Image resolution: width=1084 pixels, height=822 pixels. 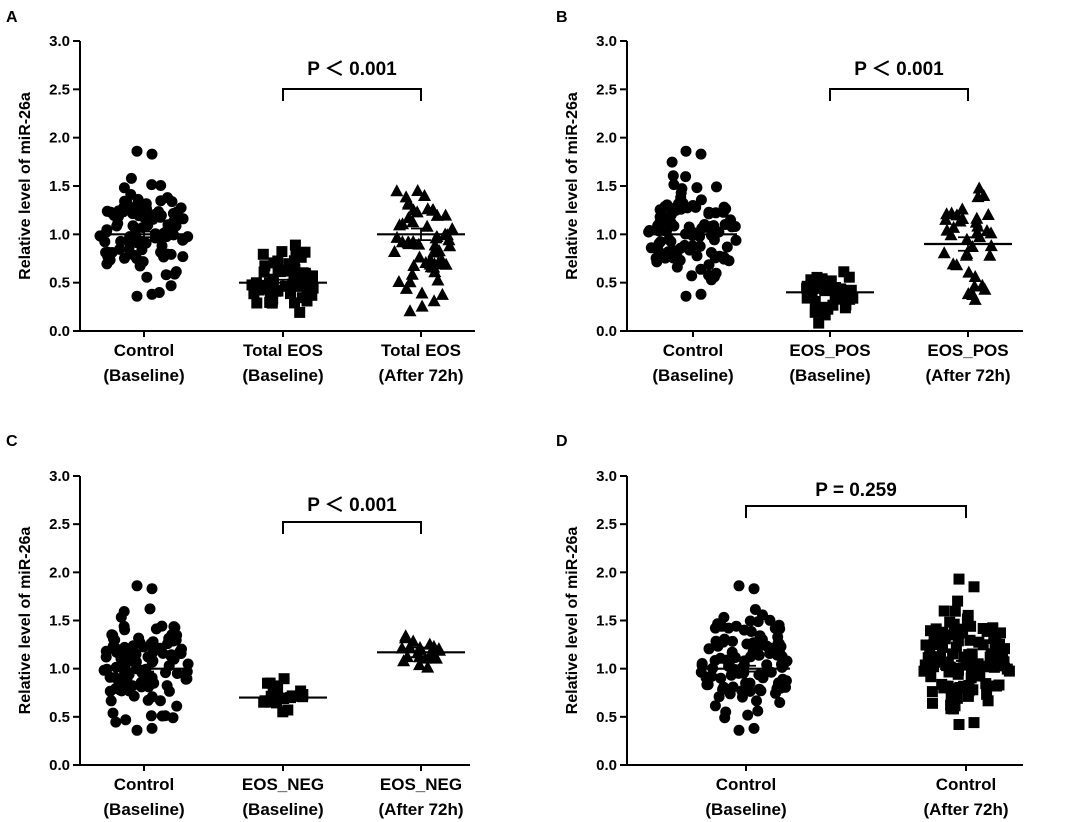 I want to click on p-value-label: P = 0.259, so click(x=856, y=490).